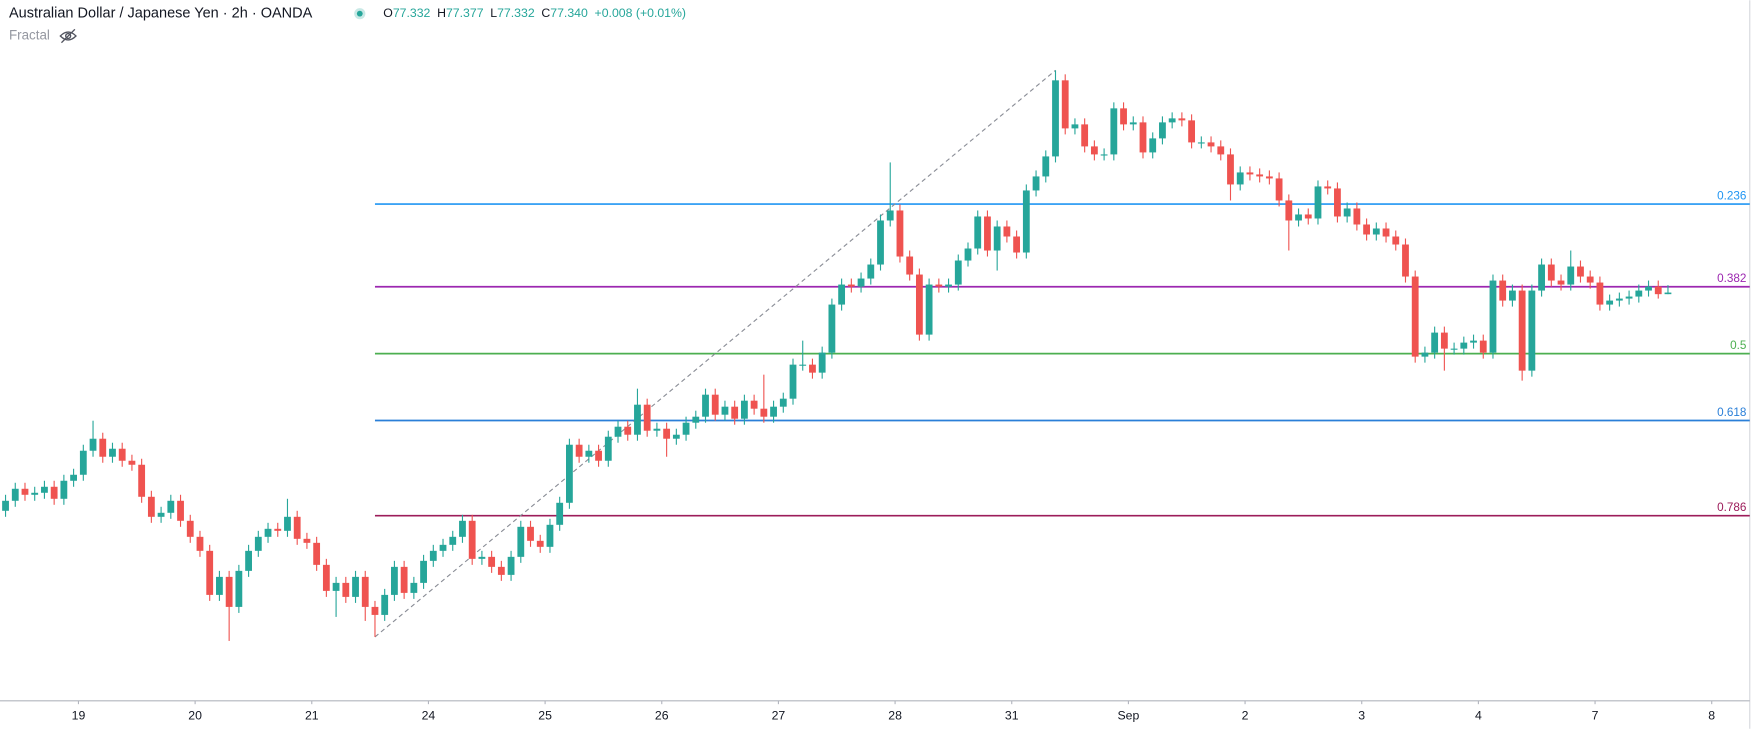  What do you see at coordinates (493, 13) in the screenshot?
I see `legend-label: L` at bounding box center [493, 13].